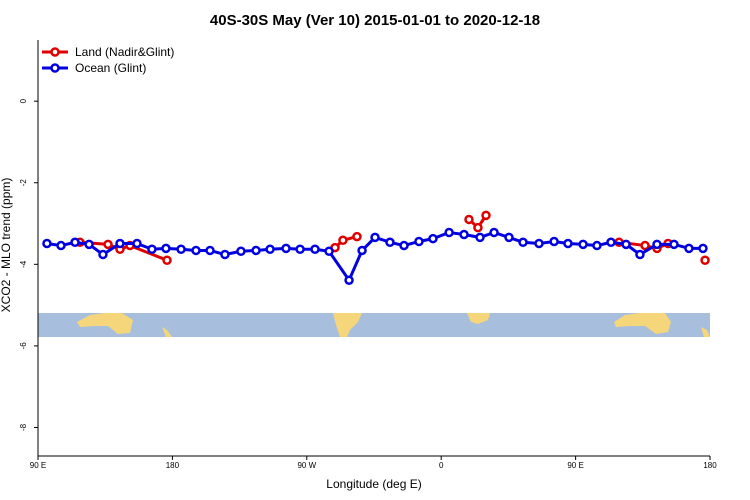  Describe the element at coordinates (23, 183) in the screenshot. I see `y-tick-label: -2` at that location.